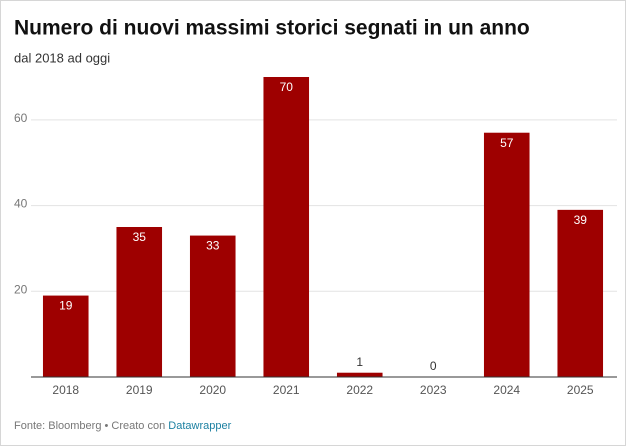  I want to click on source-text: Fonte: Bloomberg • Creato con, so click(89, 426).